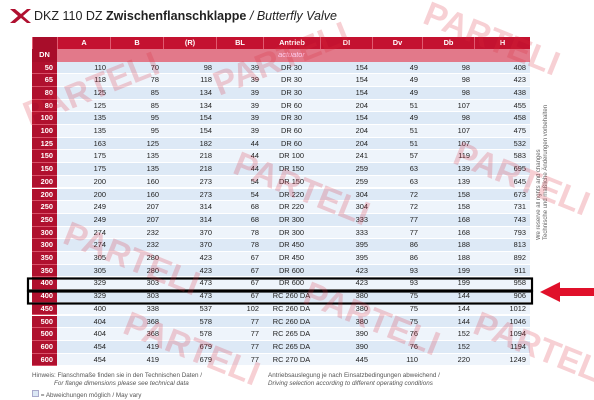 The height and width of the screenshot is (400, 594). Describe the element at coordinates (413, 105) in the screenshot. I see `table-cell: 51` at that location.